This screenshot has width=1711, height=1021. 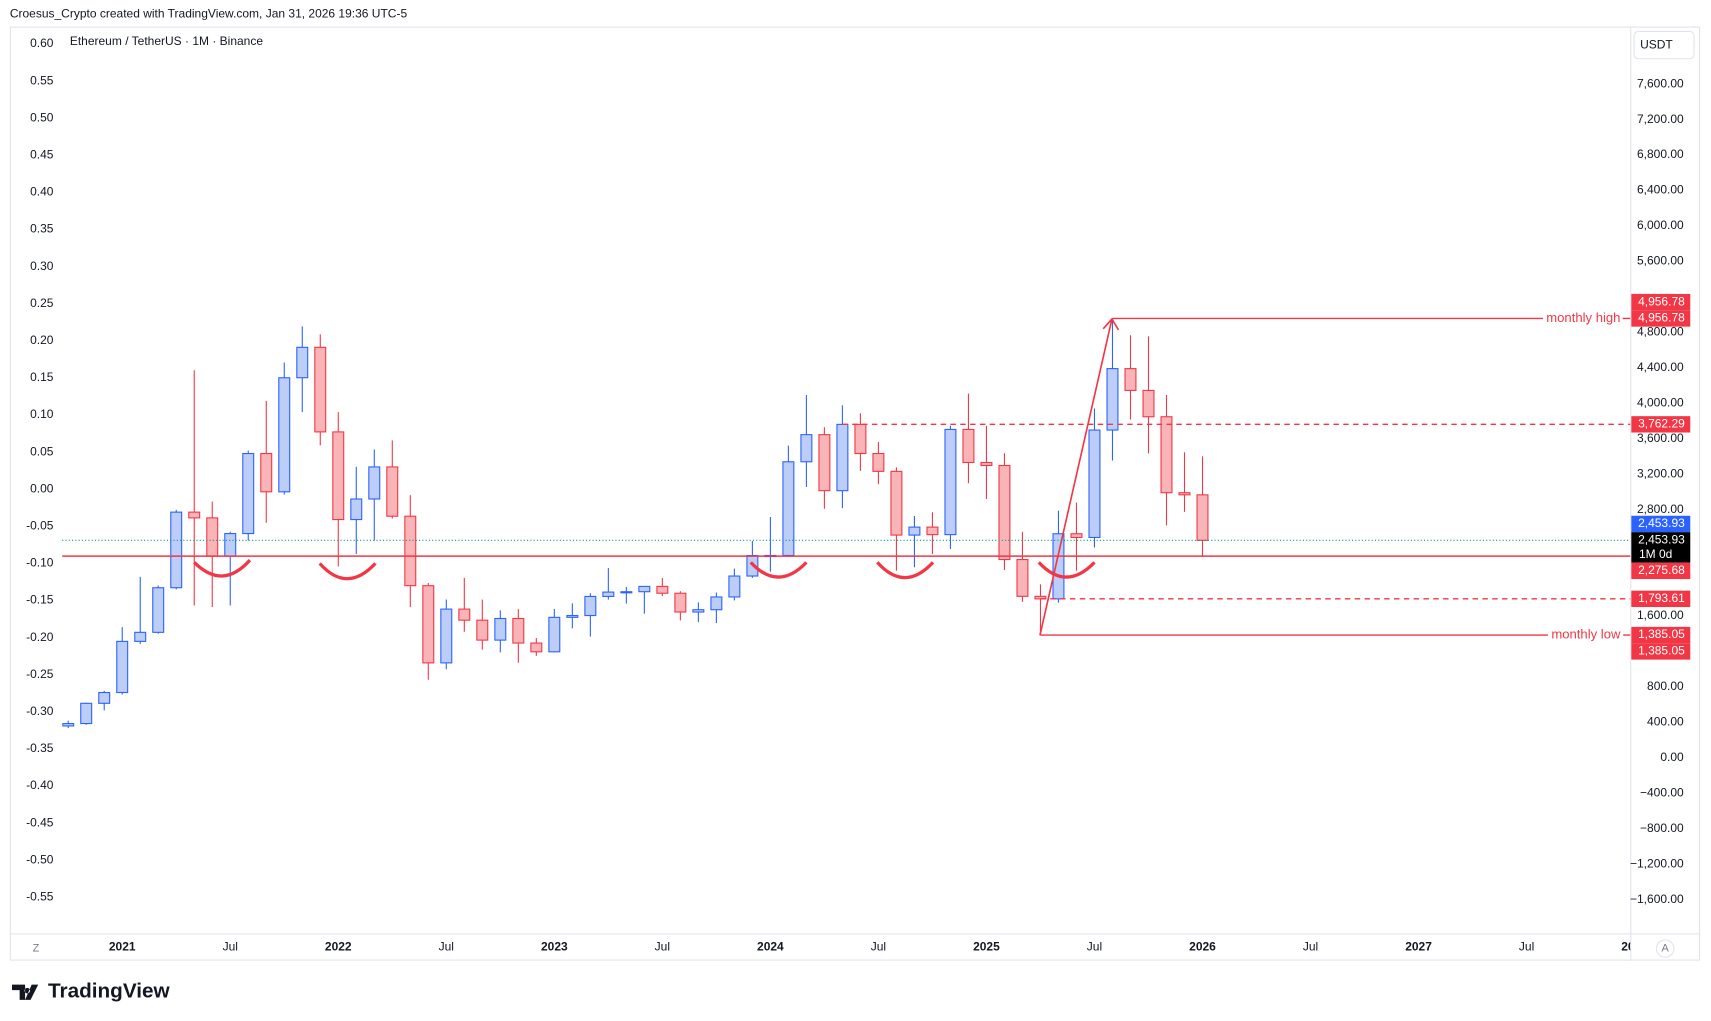 What do you see at coordinates (40, 785) in the screenshot?
I see `y2-tick-label: -0.40` at bounding box center [40, 785].